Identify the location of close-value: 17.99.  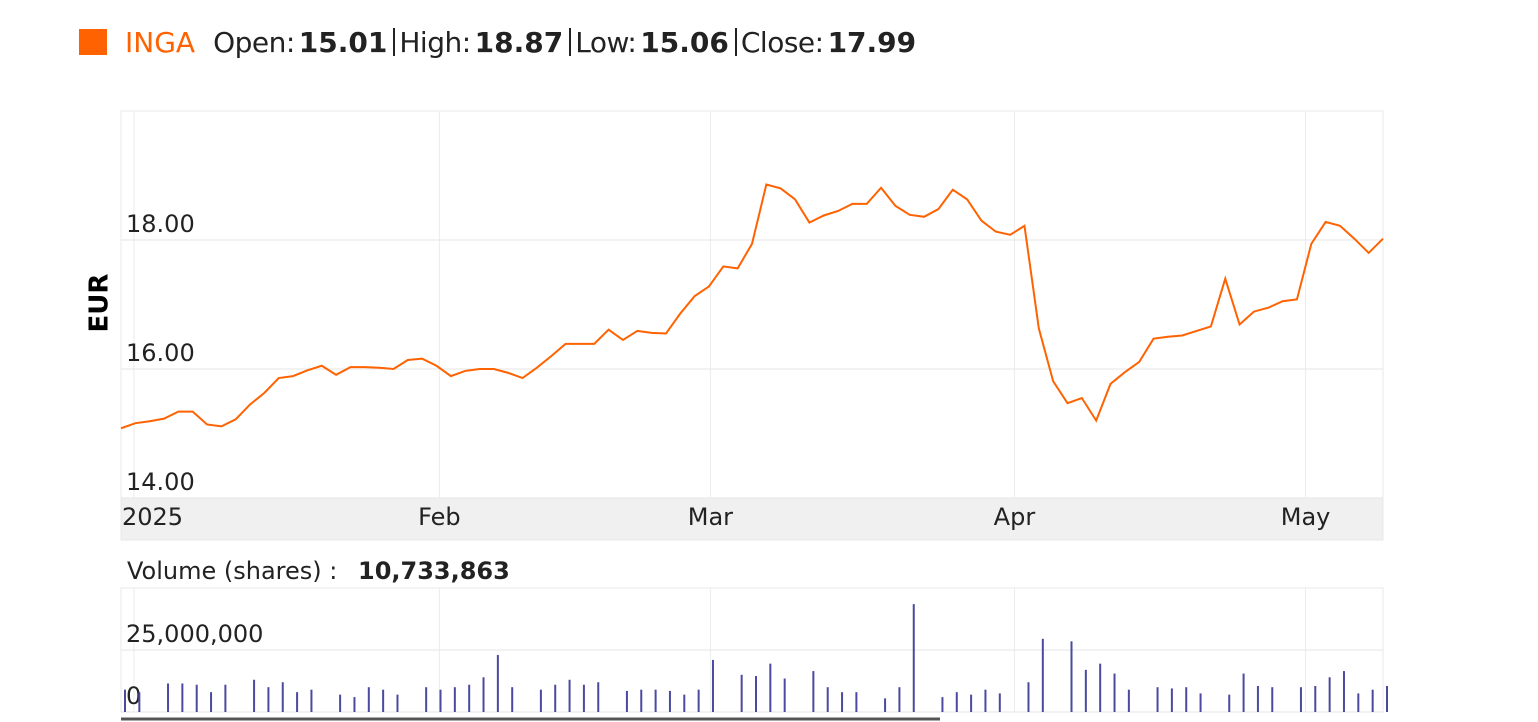
(872, 42).